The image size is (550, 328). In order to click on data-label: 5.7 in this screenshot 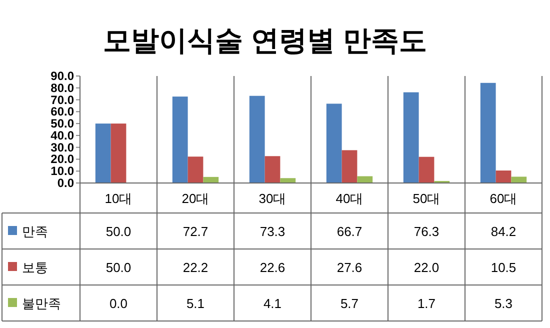, I will do `click(349, 303)`.